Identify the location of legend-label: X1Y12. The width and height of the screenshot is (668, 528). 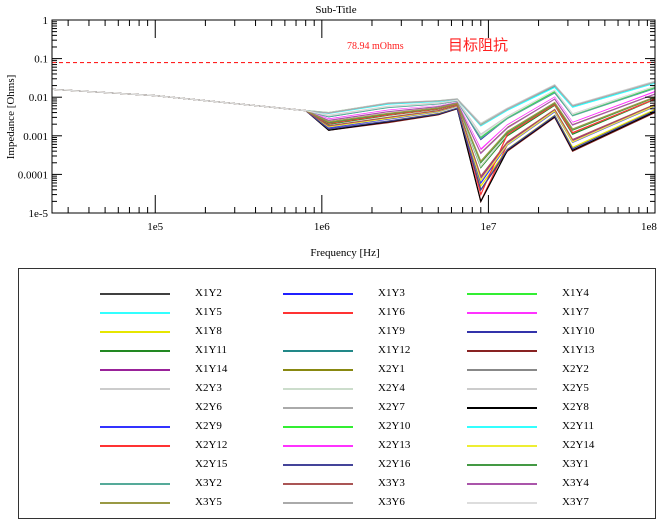
(394, 350).